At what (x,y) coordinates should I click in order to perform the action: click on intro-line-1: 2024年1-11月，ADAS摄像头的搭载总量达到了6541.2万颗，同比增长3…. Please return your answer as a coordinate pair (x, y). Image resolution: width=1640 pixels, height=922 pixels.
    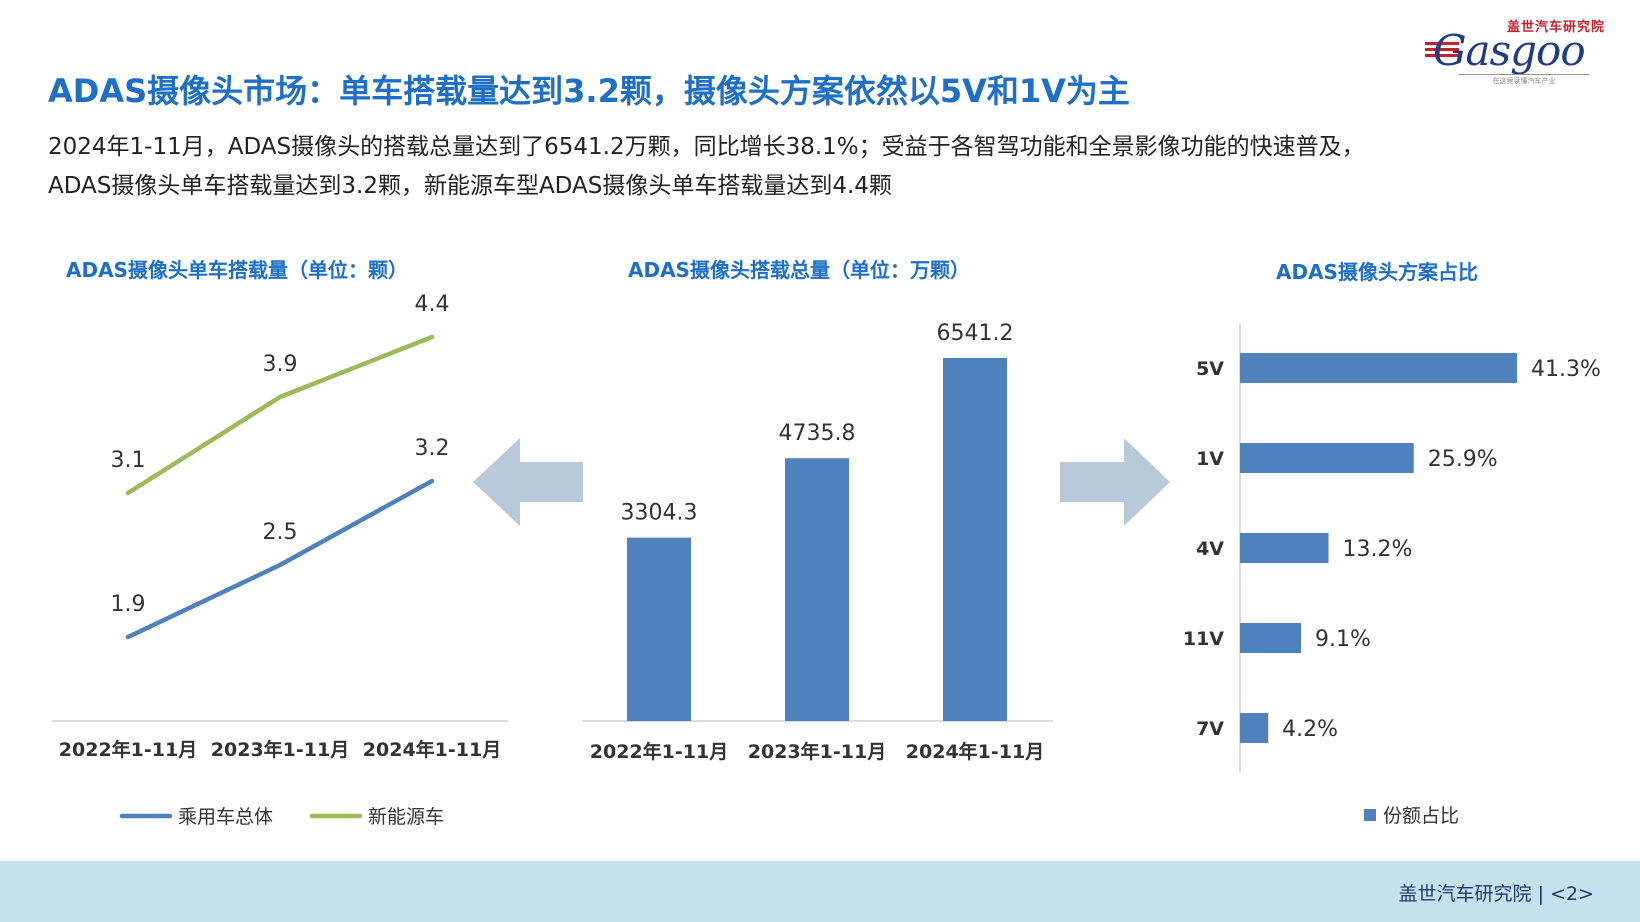
    Looking at the image, I should click on (706, 147).